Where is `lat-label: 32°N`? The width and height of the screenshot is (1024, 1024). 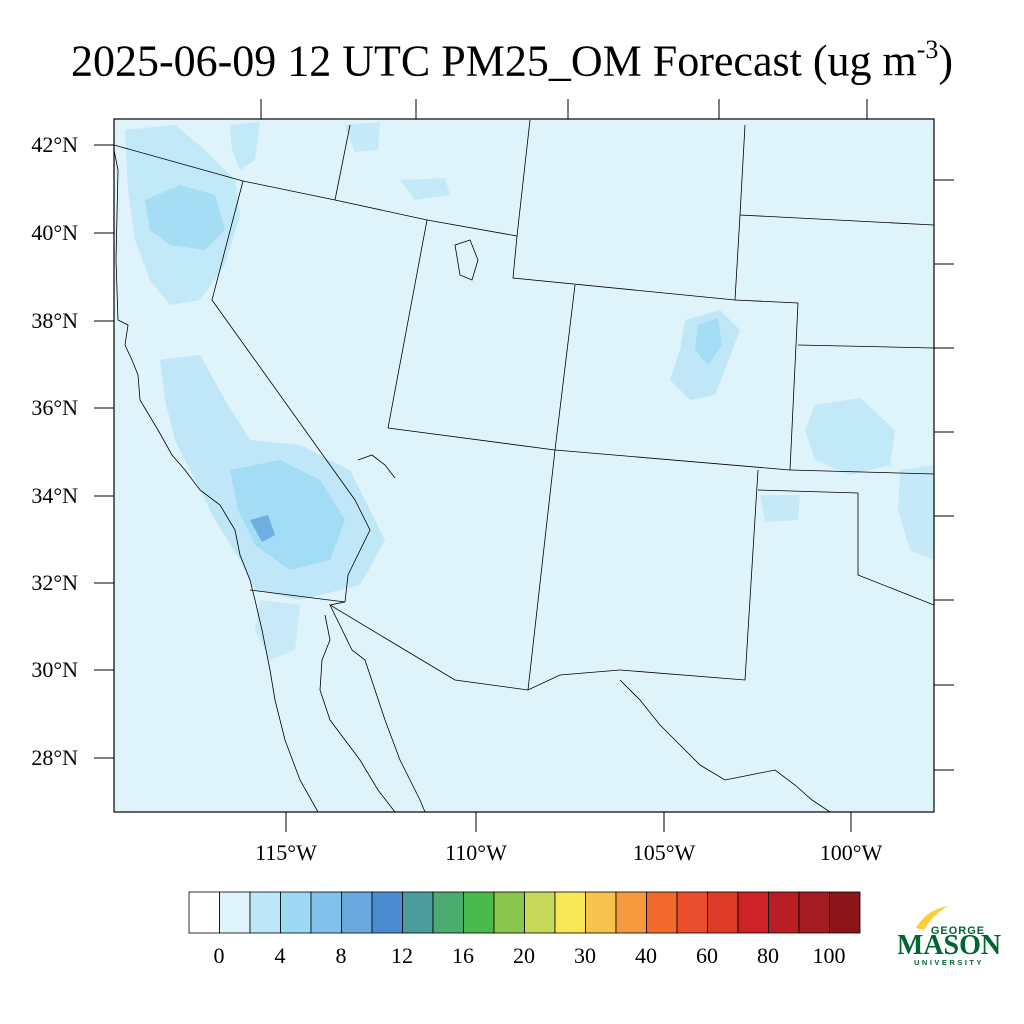 lat-label: 32°N is located at coordinates (54, 582).